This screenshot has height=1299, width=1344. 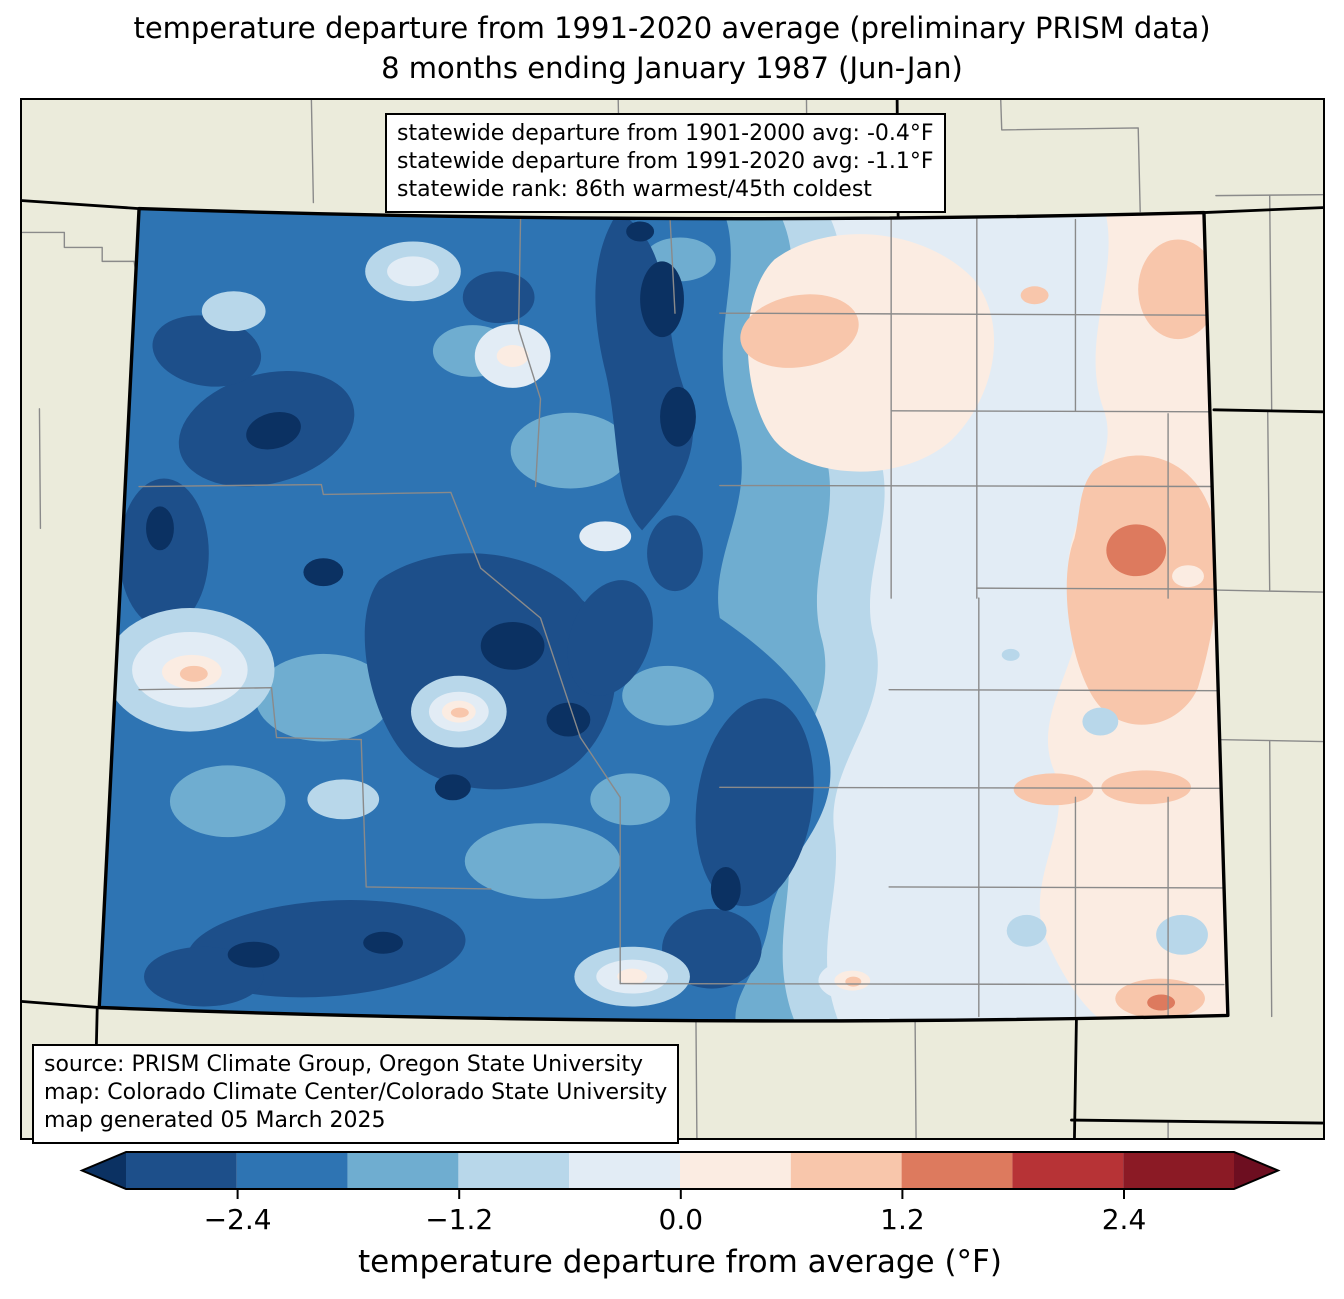 I want to click on title-line-2: 8 months ending January 1987 (Jun-Jan), so click(x=672, y=68).